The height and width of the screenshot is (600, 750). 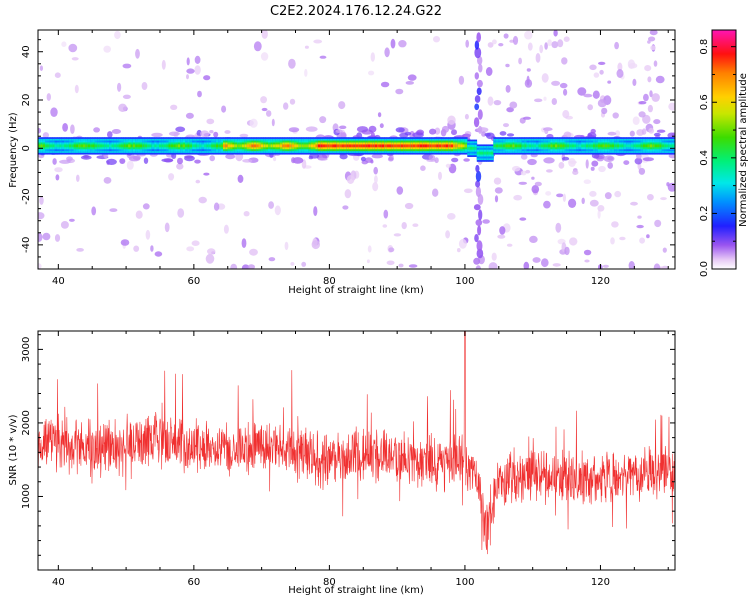 I want to click on y-tick-label: 1000, so click(x=26, y=496).